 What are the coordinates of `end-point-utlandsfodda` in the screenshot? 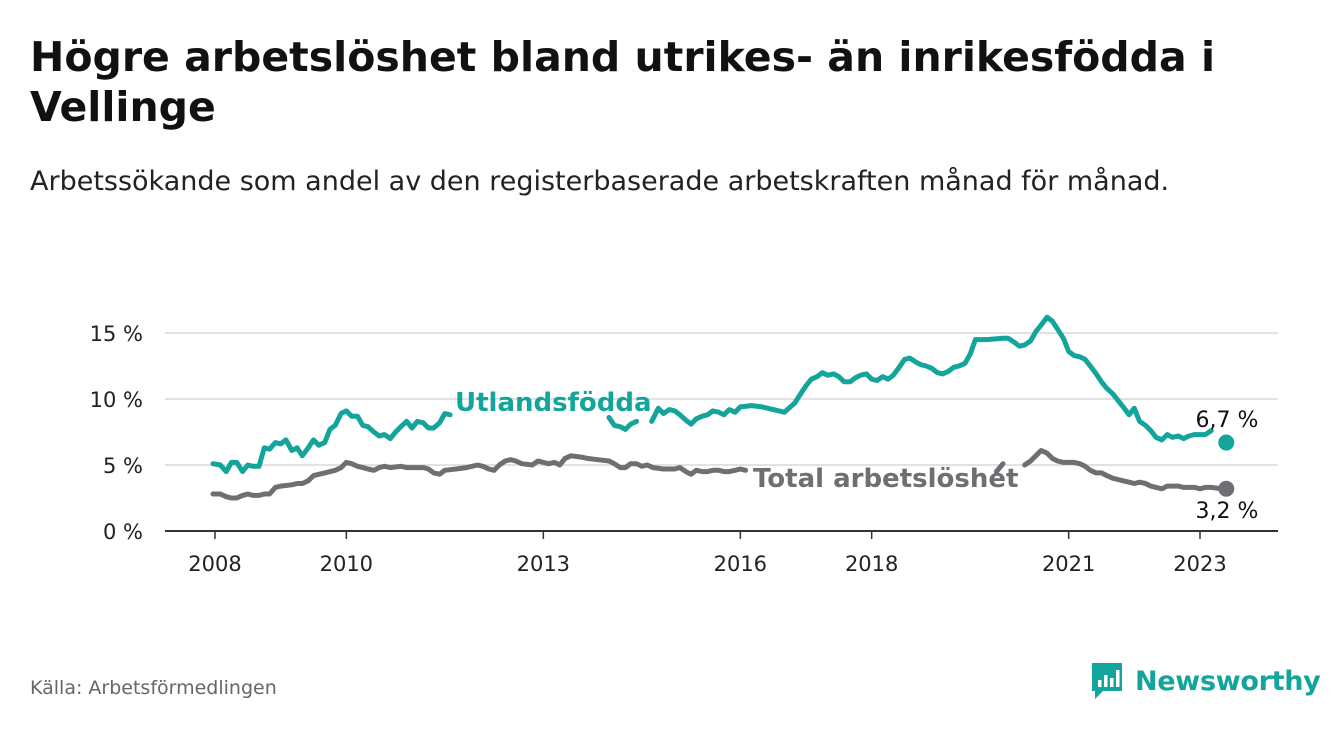 It's located at (1226, 442).